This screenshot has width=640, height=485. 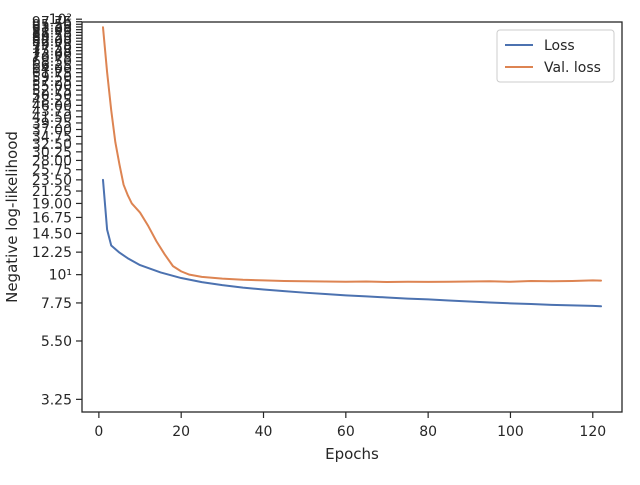 I want to click on y-axis-label: Negative log-likelihood, so click(x=12, y=217).